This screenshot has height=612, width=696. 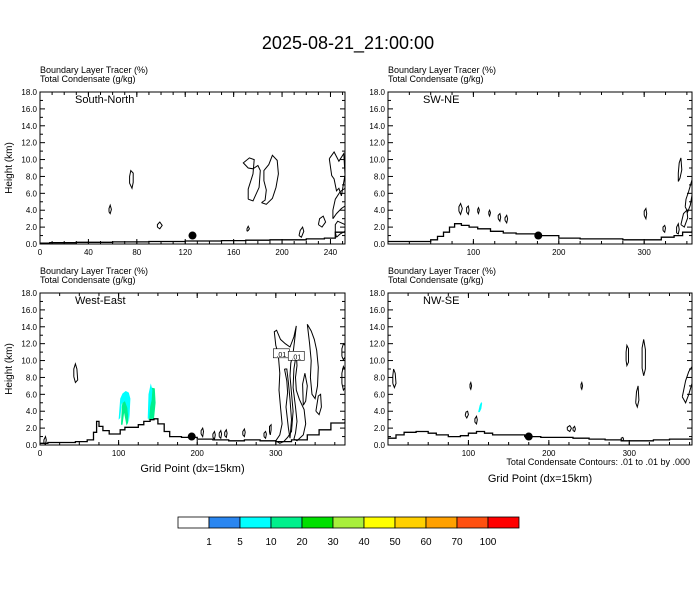 I want to click on x-tick-label: 40, so click(x=88, y=252).